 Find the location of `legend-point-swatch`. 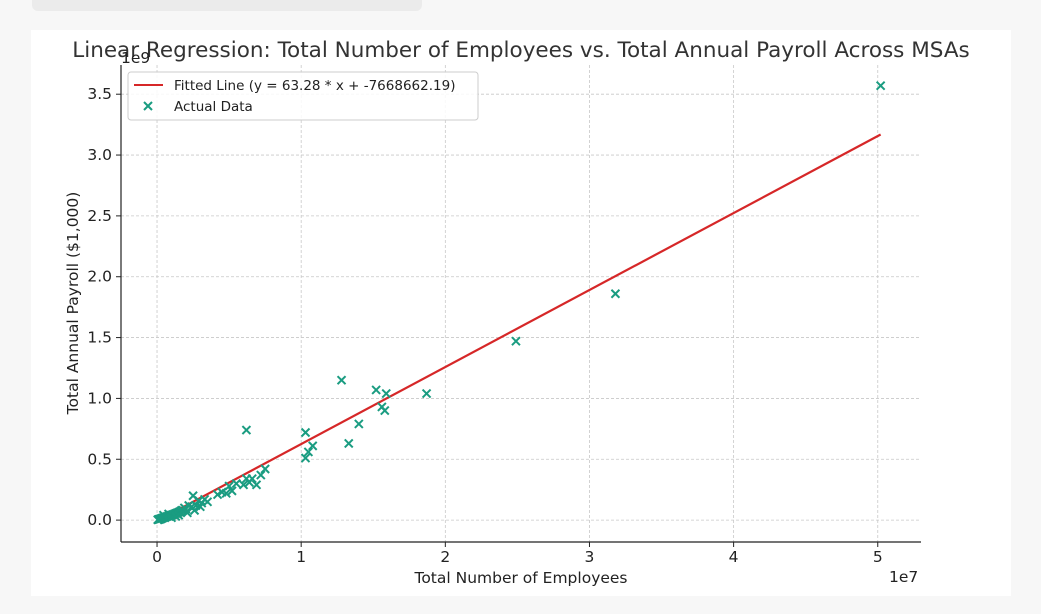

legend-point-swatch is located at coordinates (148, 106).